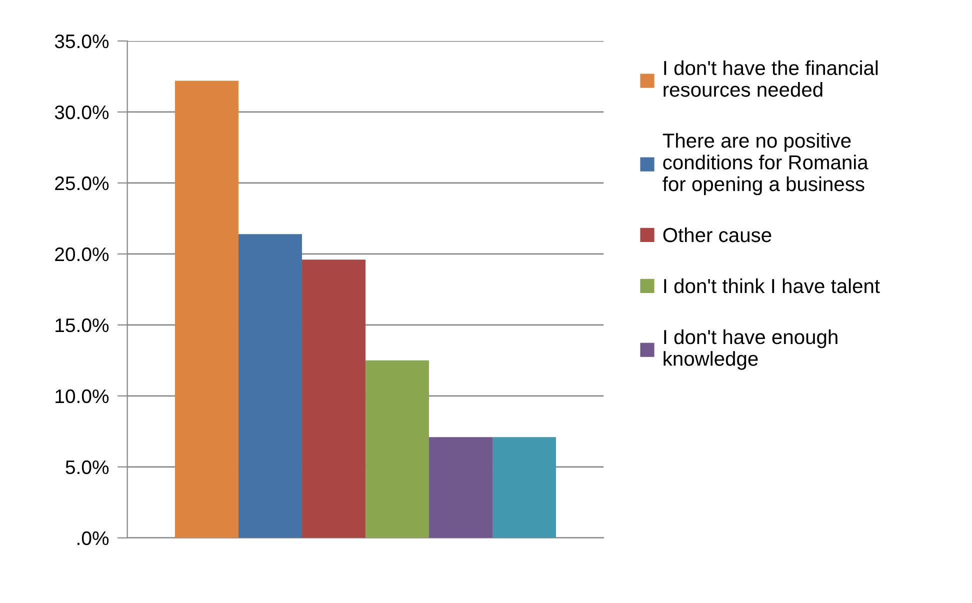  I want to click on legend-label: Other cause, so click(717, 234).